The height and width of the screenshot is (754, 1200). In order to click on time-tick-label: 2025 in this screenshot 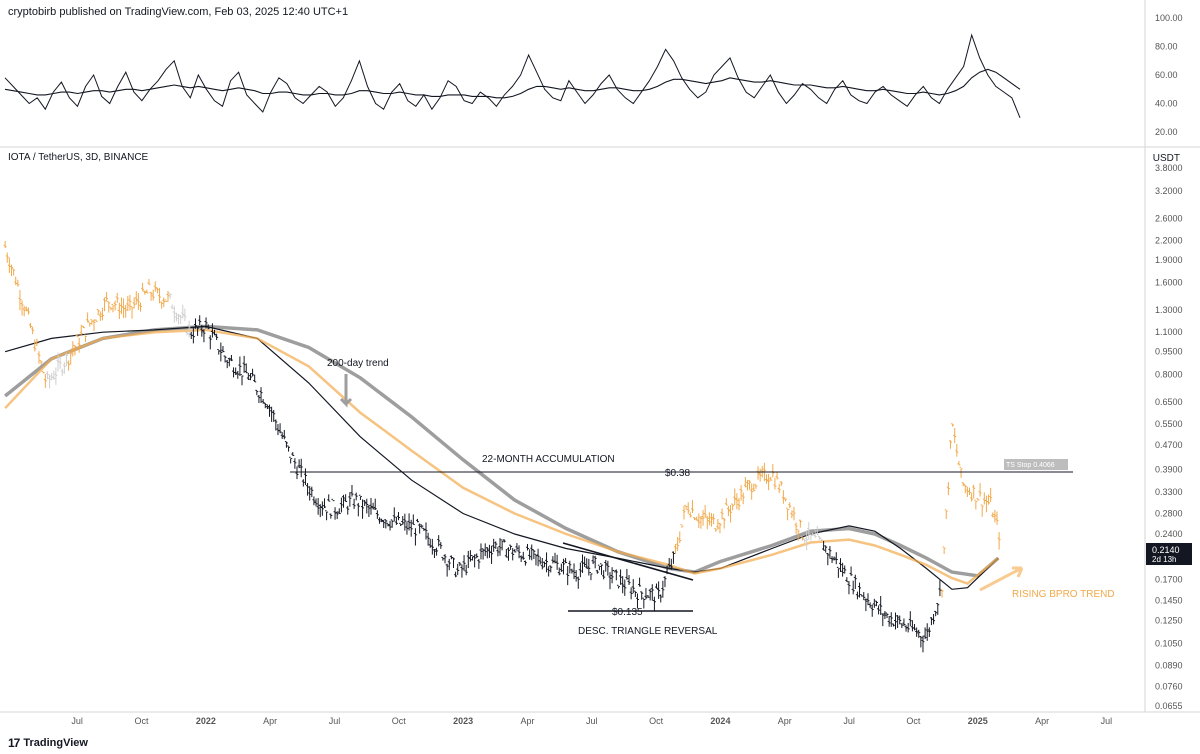, I will do `click(978, 721)`.